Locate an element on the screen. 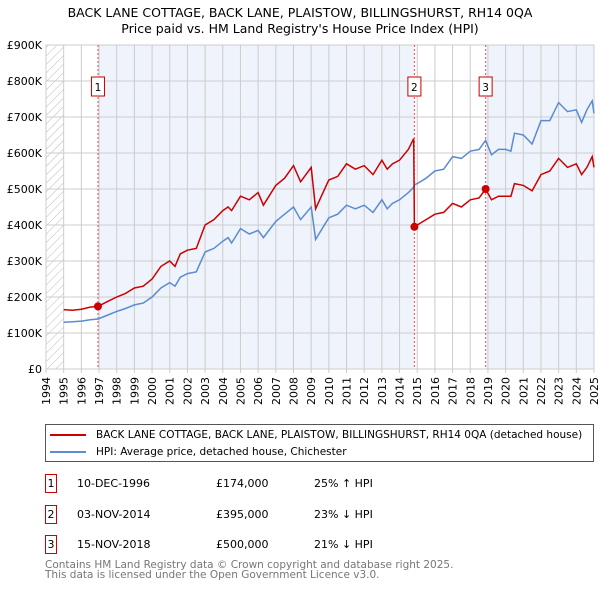  y-tick-label: £600K is located at coordinates (25, 153).